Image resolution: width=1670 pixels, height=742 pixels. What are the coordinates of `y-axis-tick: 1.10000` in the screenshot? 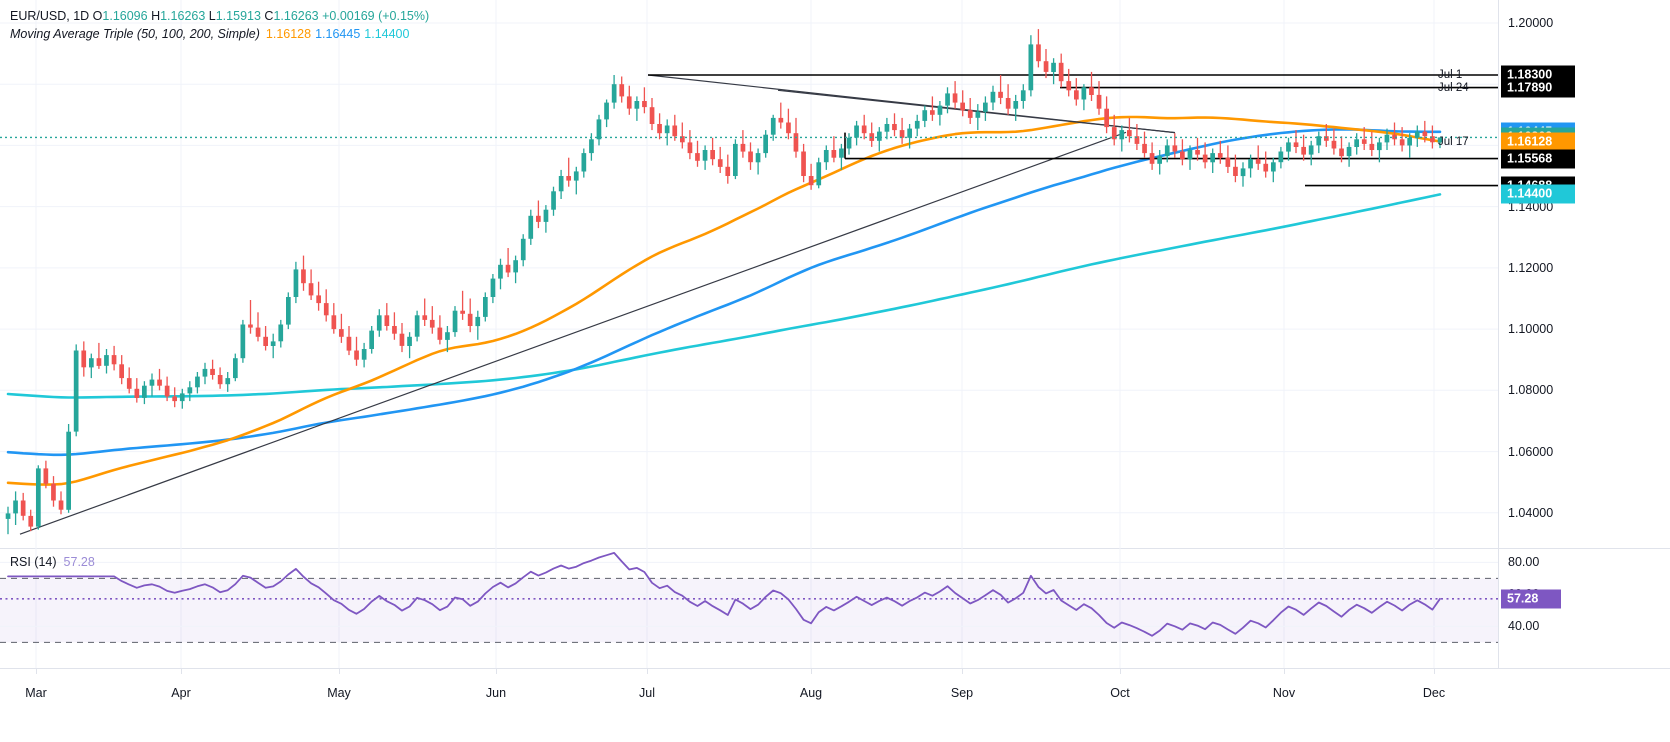 It's located at (1531, 329).